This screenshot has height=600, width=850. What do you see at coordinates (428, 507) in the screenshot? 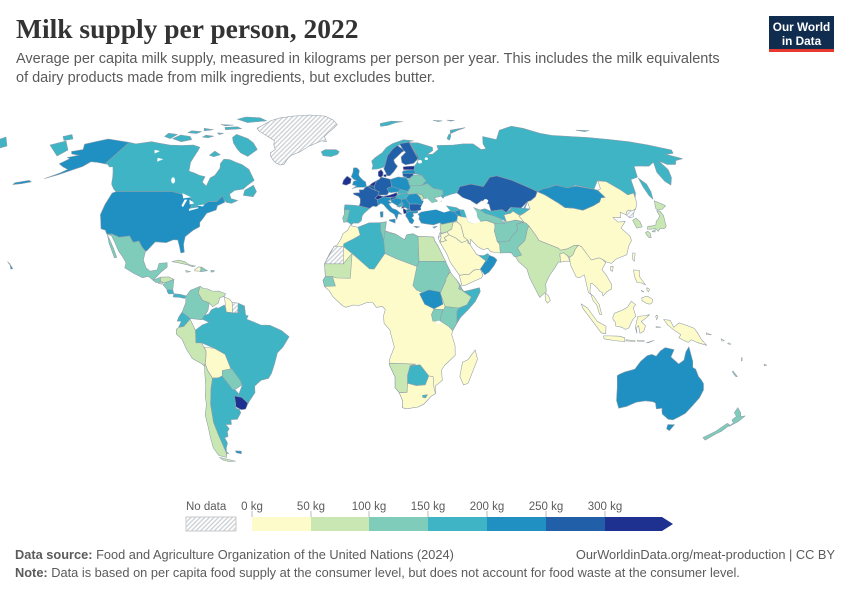
I see `svg-text: 150 kg` at bounding box center [428, 507].